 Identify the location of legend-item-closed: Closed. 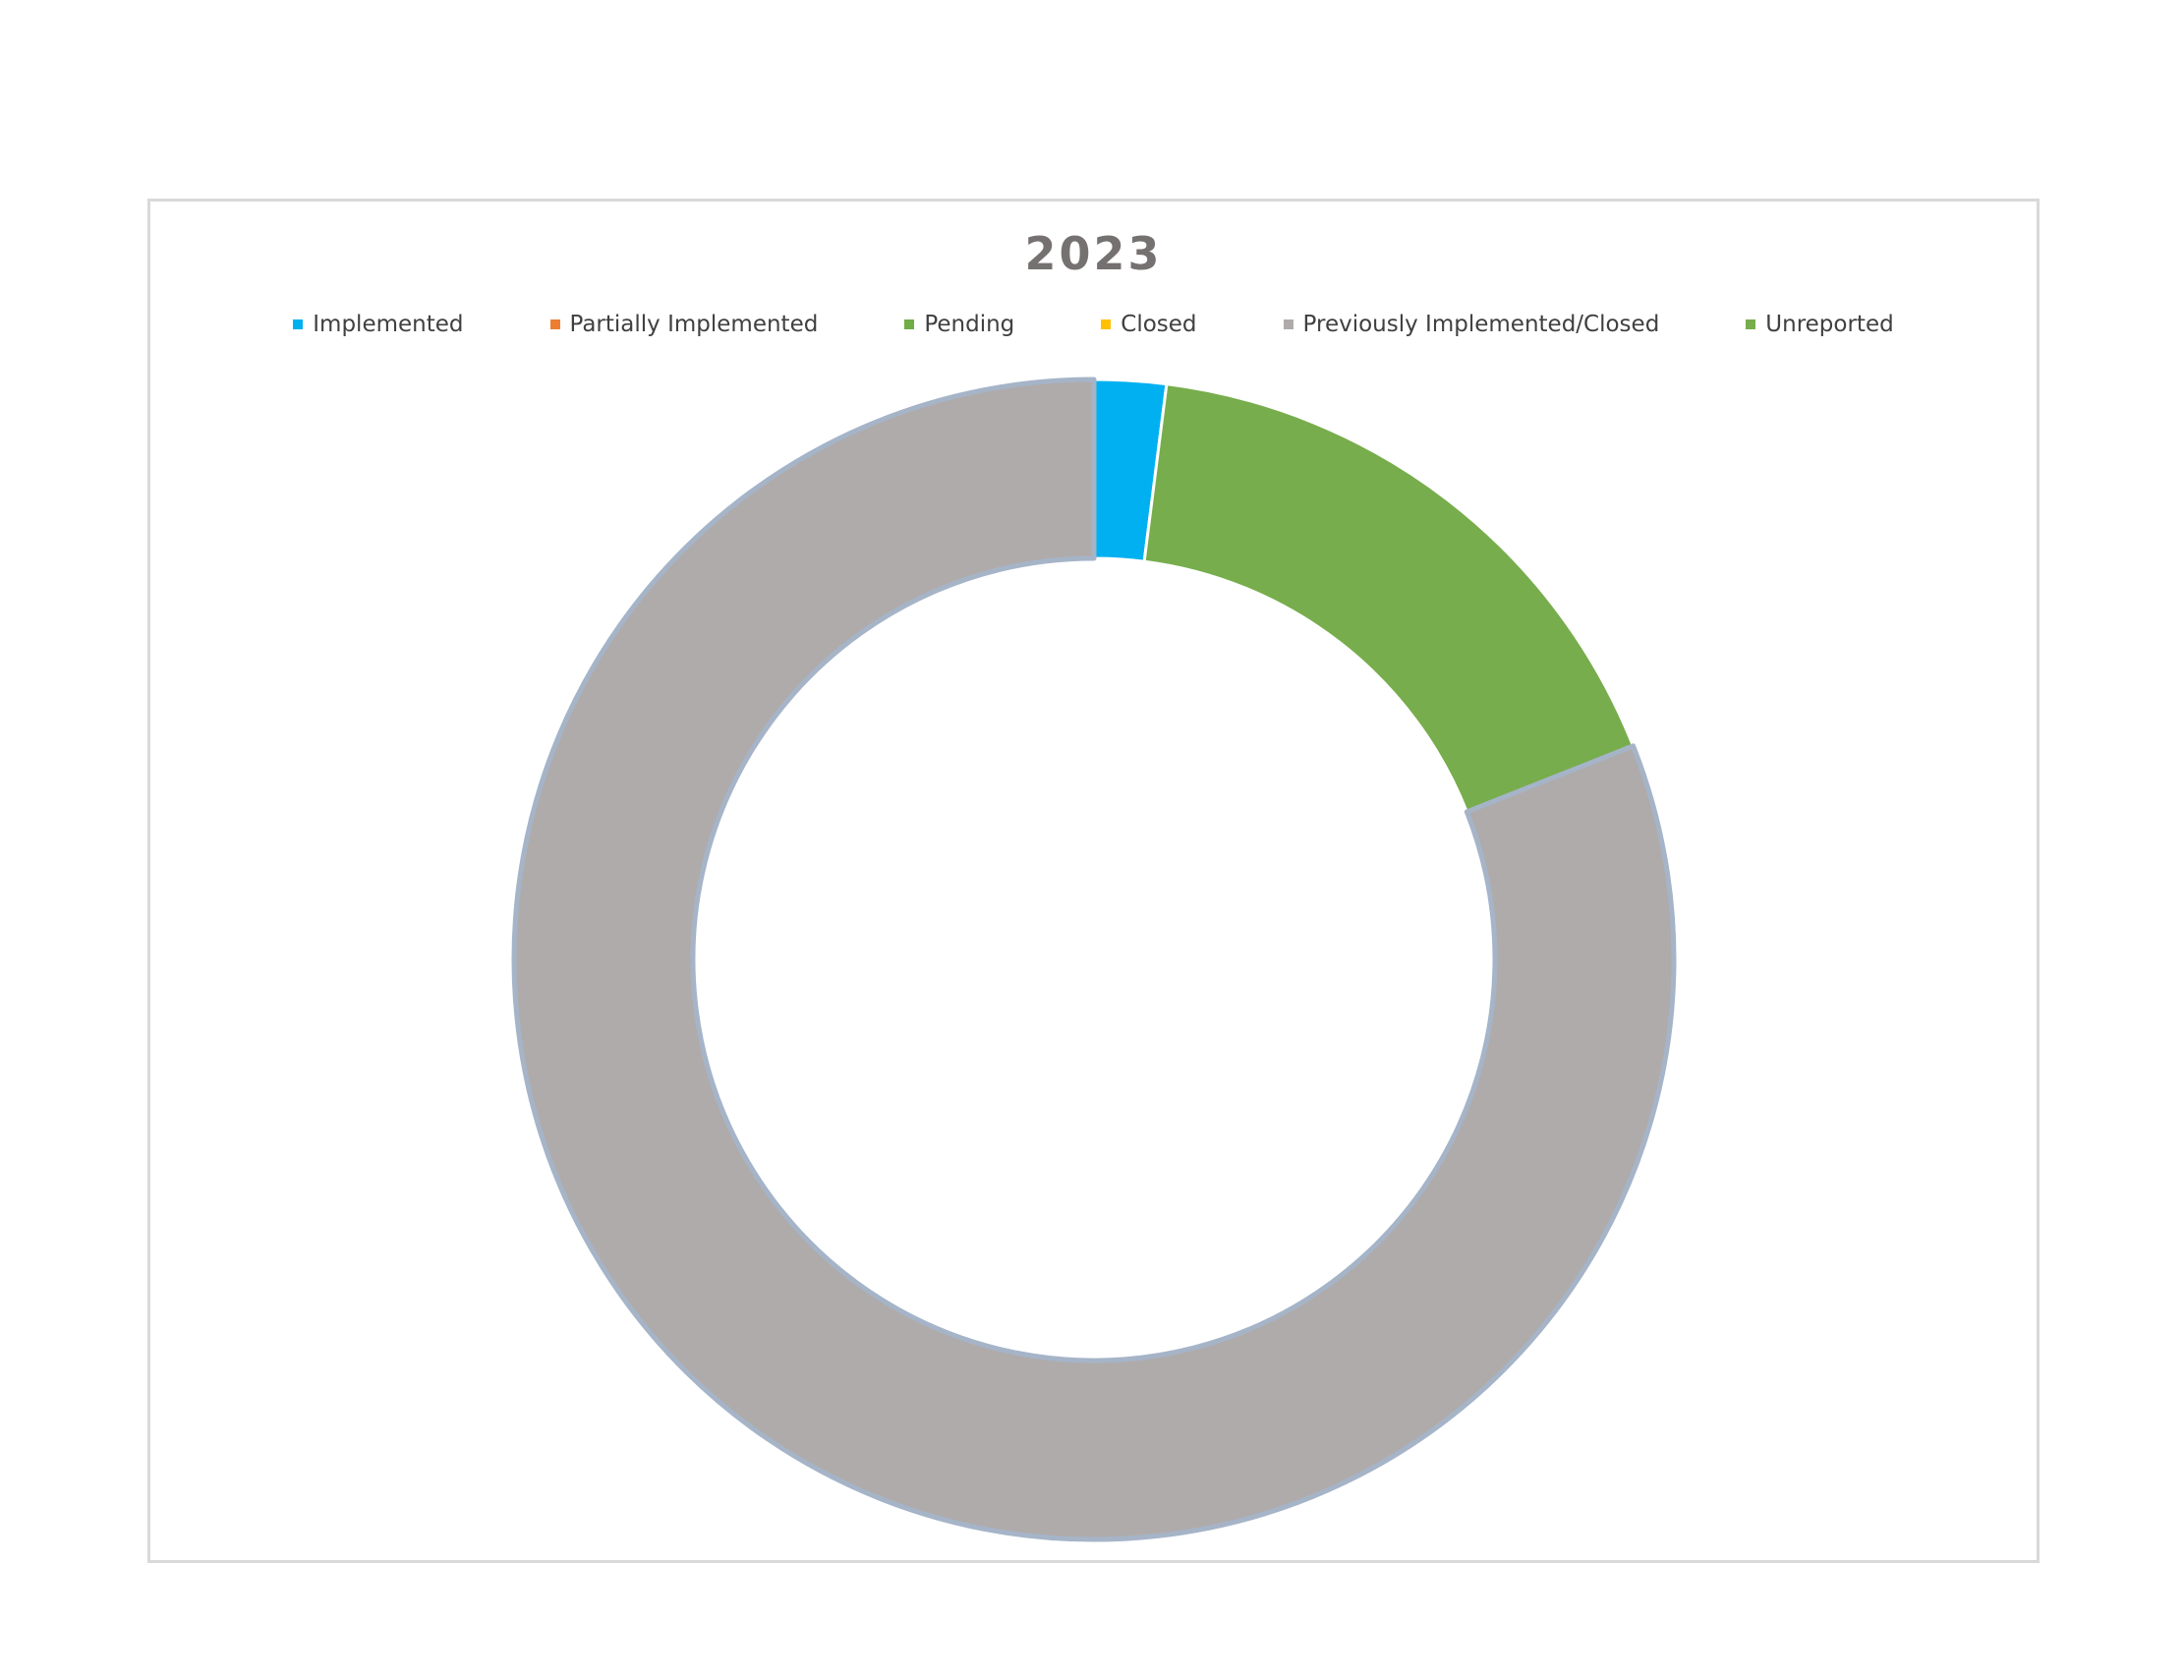
(1149, 324).